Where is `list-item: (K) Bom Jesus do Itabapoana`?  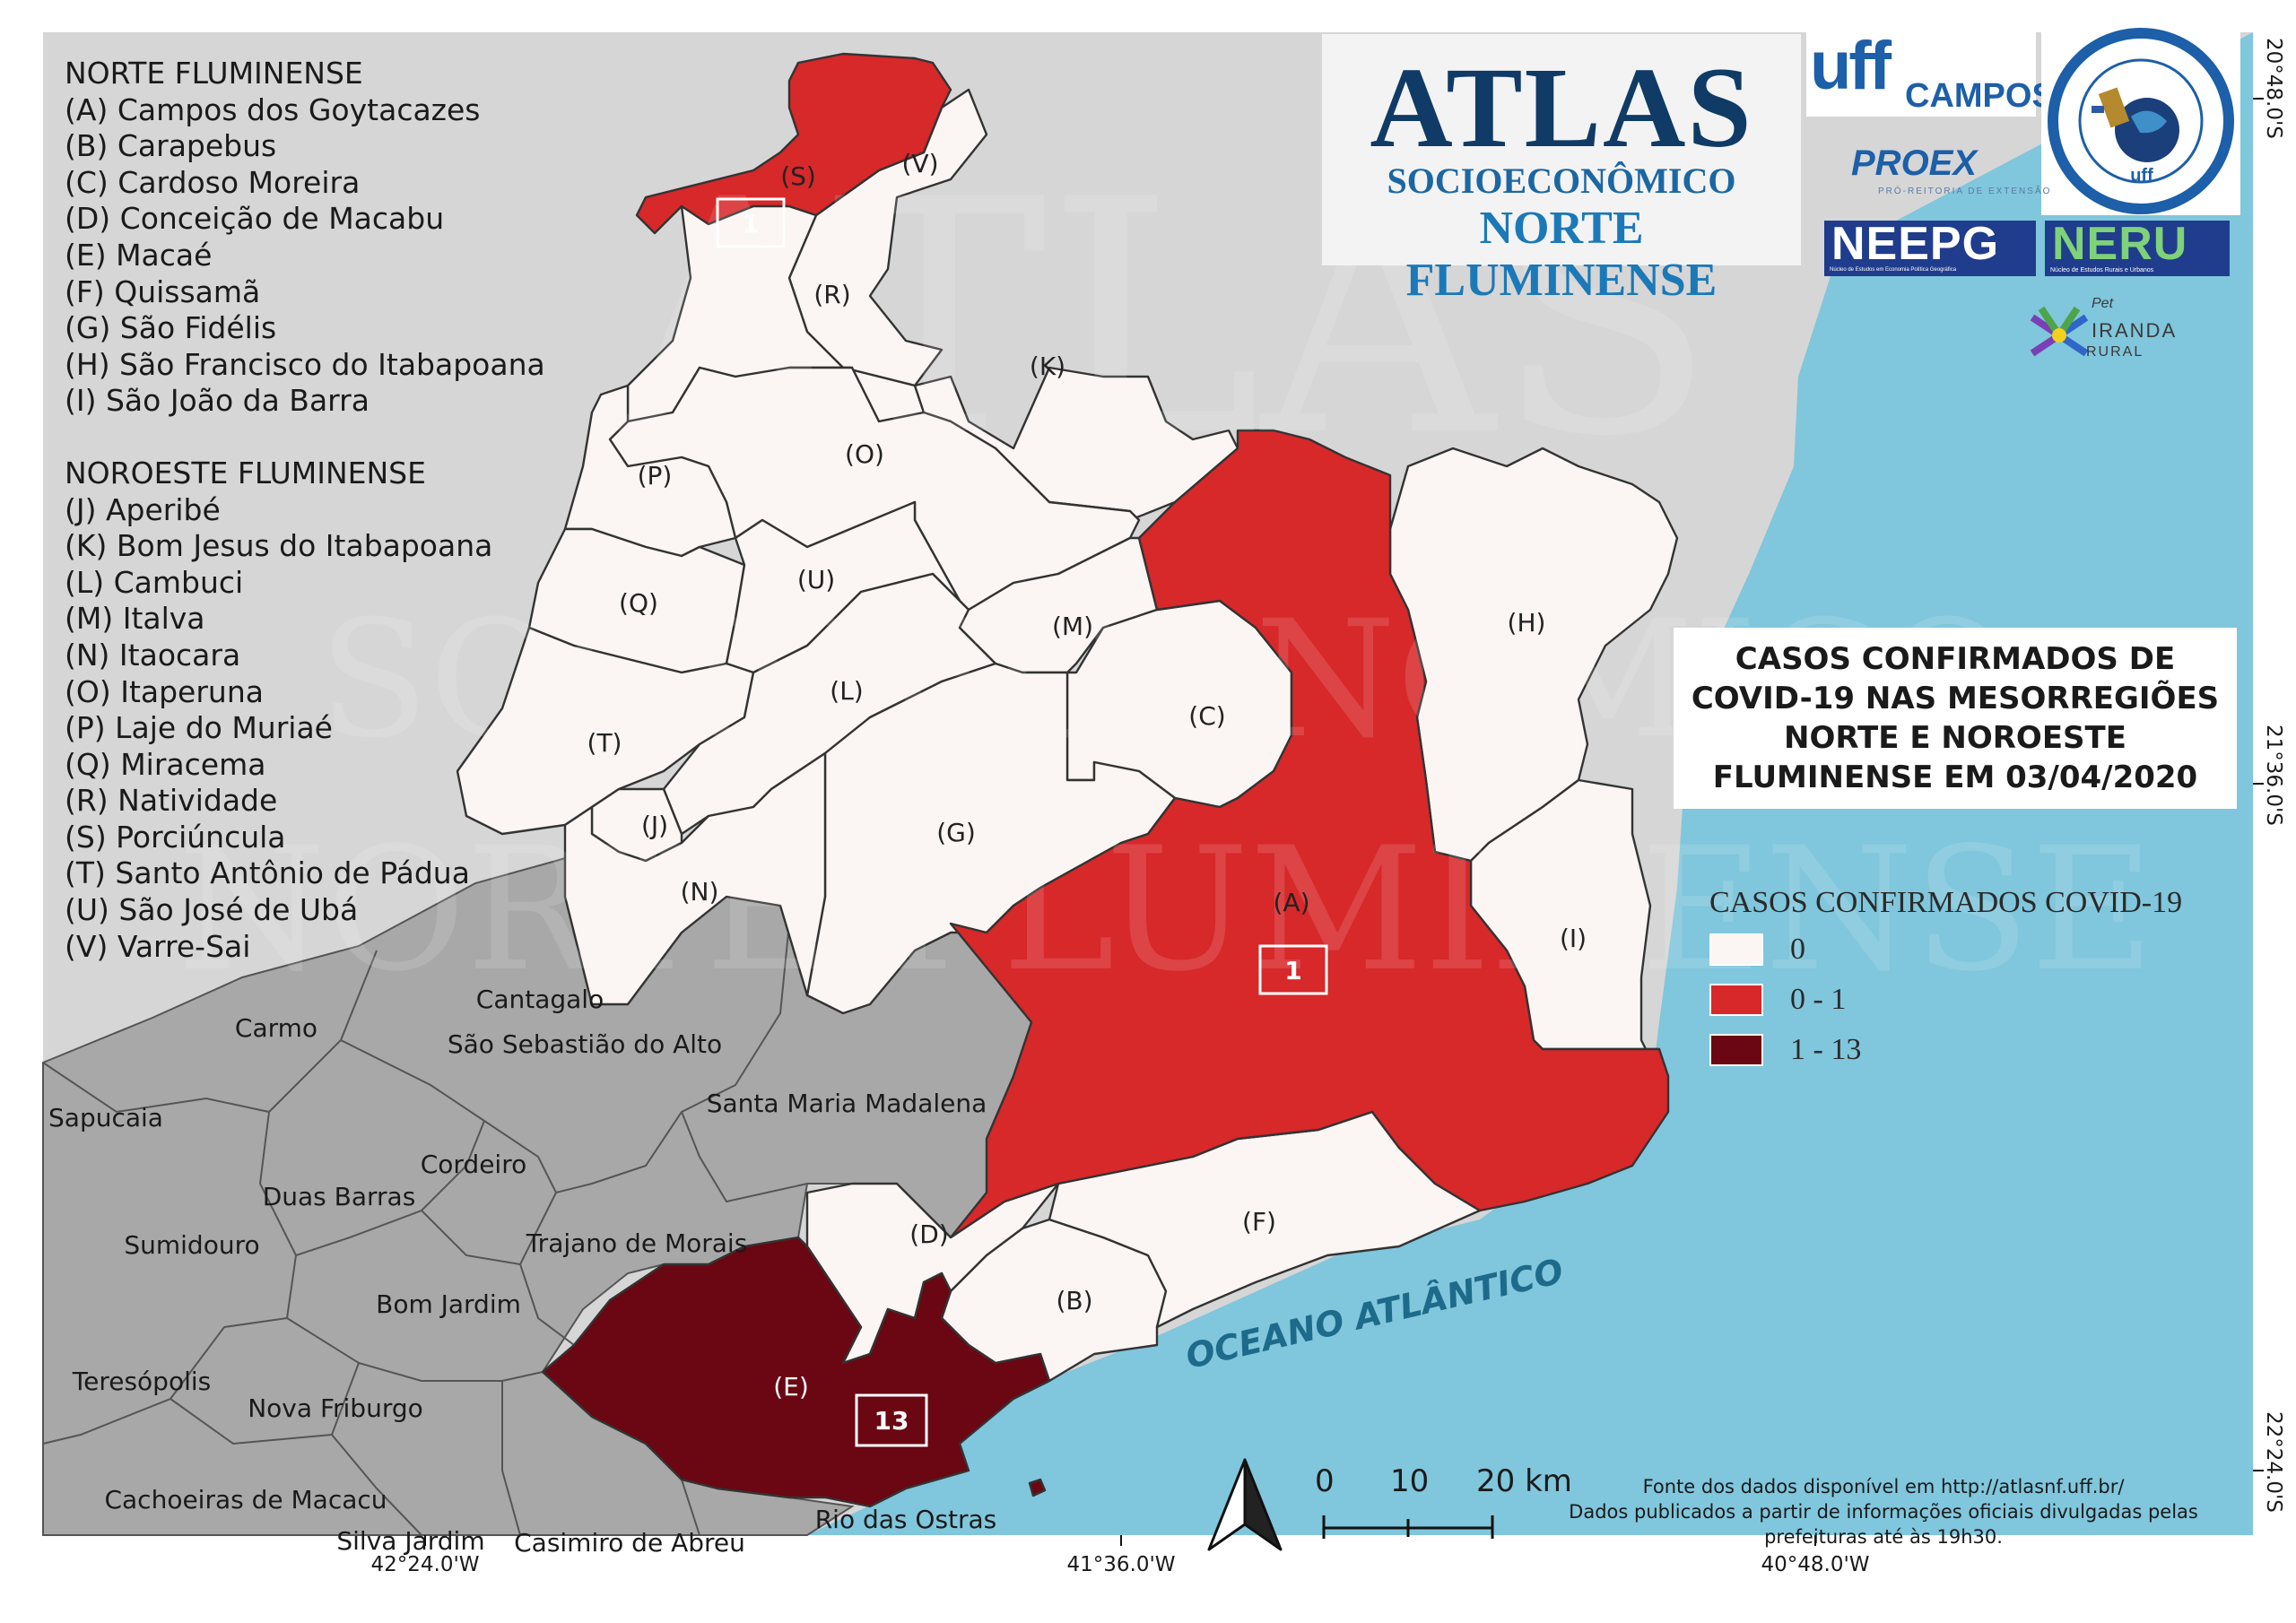
list-item: (K) Bom Jesus do Itabapoana is located at coordinates (279, 546).